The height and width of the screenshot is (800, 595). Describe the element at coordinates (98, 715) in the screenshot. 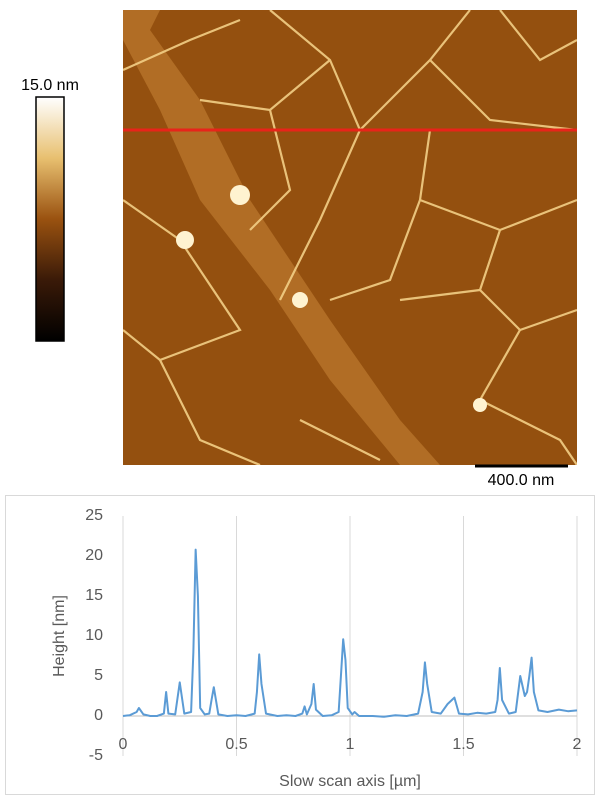

I see `y-tick-label: 0` at that location.